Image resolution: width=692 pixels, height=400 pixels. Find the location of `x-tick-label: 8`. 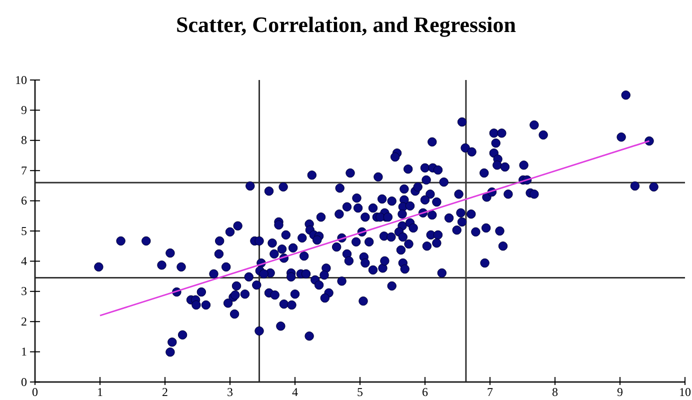

x-tick-label: 8 is located at coordinates (555, 391).